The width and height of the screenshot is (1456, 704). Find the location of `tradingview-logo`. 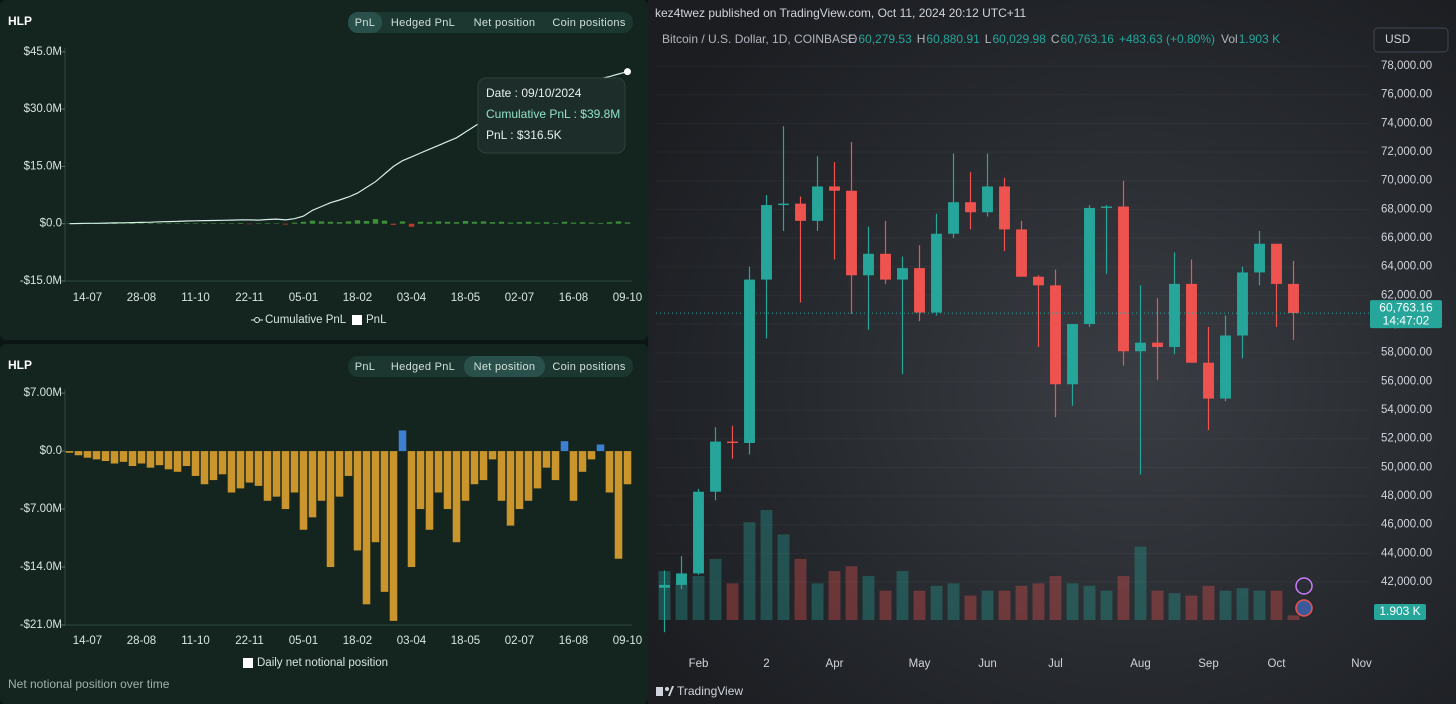

tradingview-logo is located at coordinates (665, 691).